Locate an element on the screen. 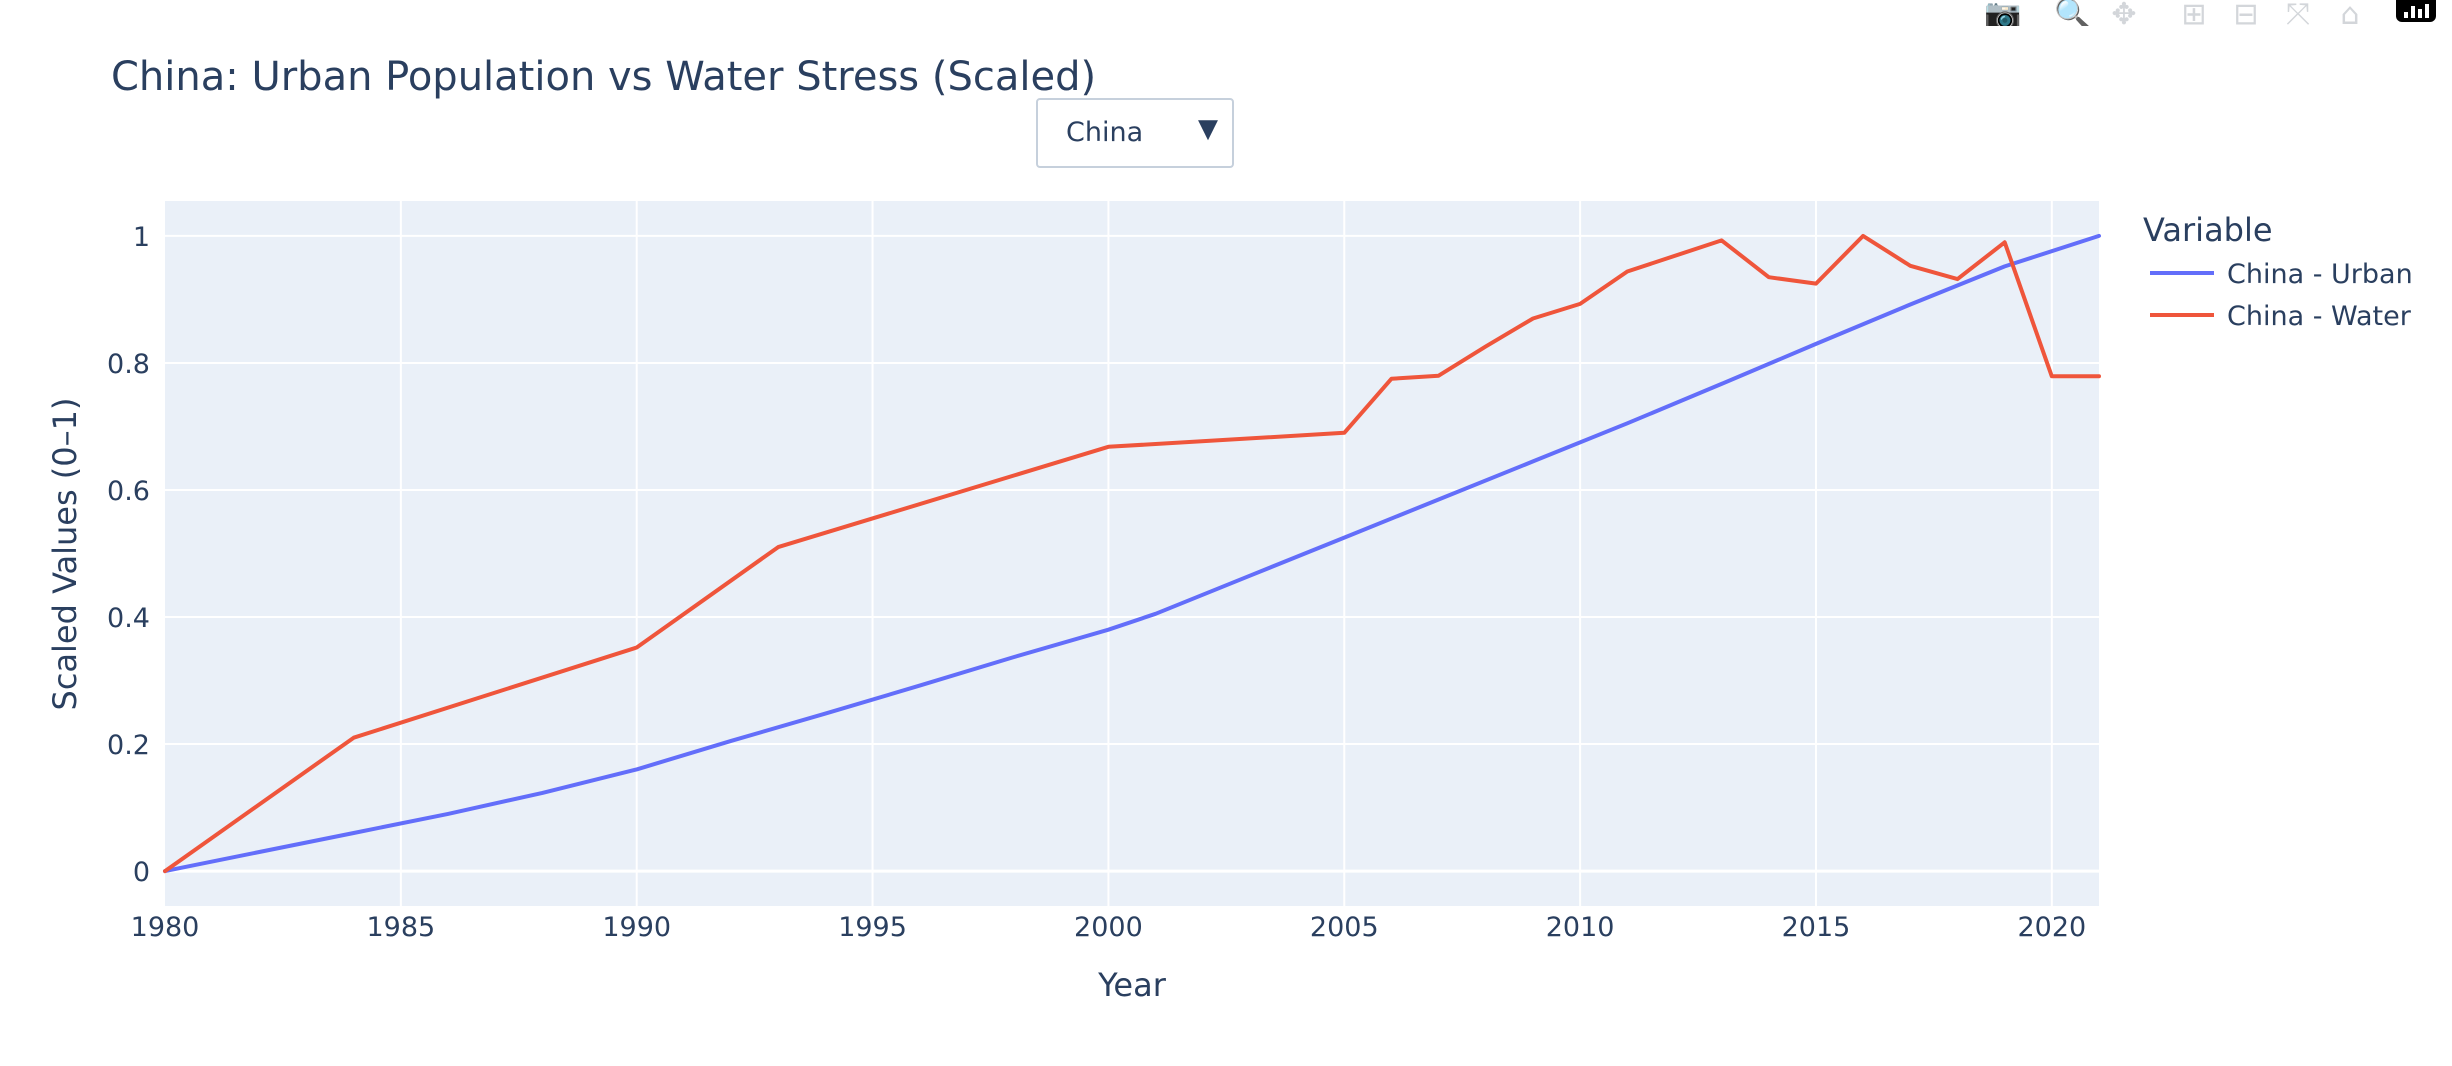  x-tick-labels: 1980 1985 1990 1995 2000 2005 2010 2015 2020 is located at coordinates (1109, 927).